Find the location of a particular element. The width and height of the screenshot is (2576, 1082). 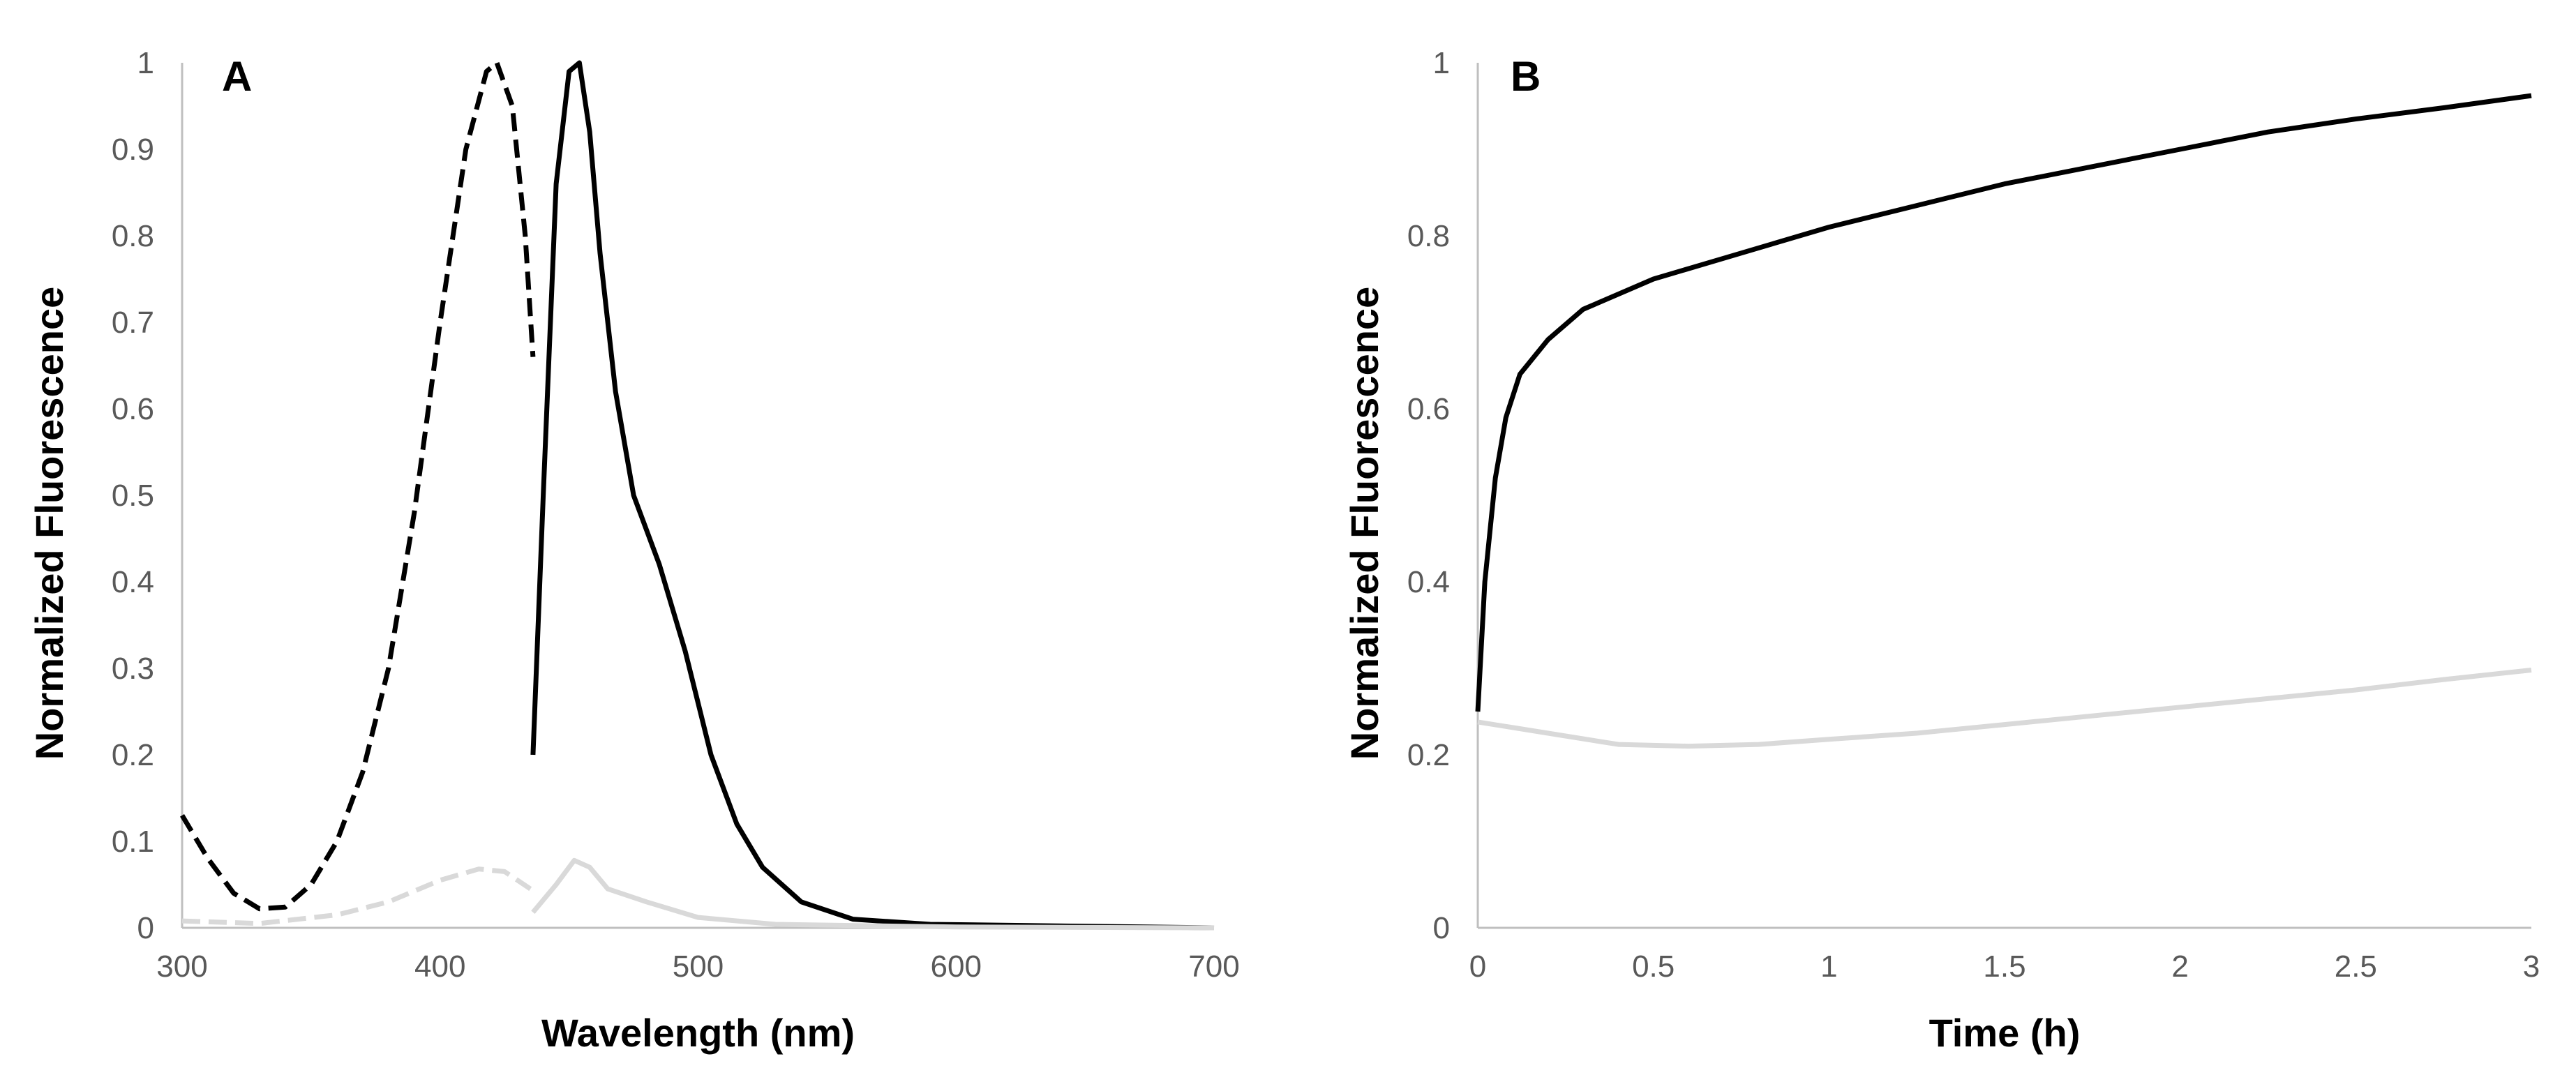

x-tick-label: 1 is located at coordinates (1828, 967).